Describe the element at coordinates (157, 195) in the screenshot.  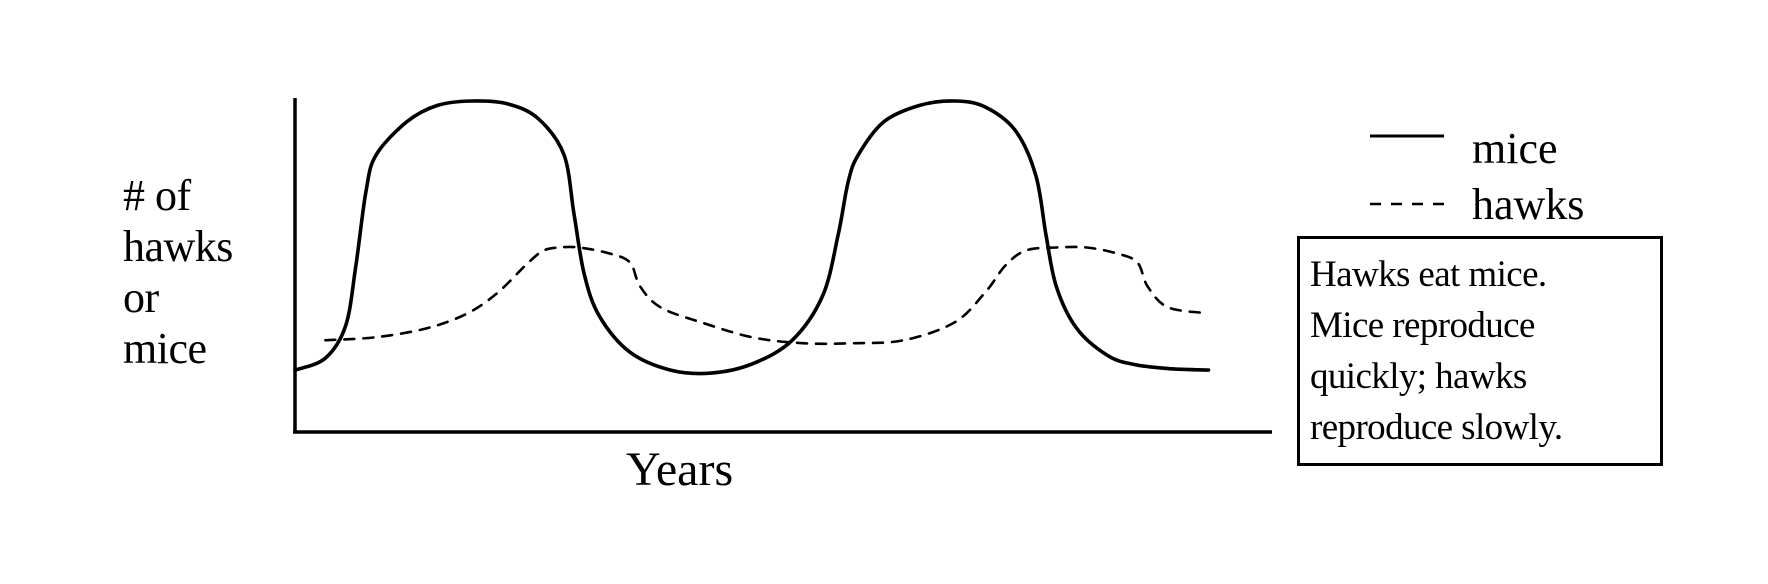
I see `y-axis-label-line: # of` at that location.